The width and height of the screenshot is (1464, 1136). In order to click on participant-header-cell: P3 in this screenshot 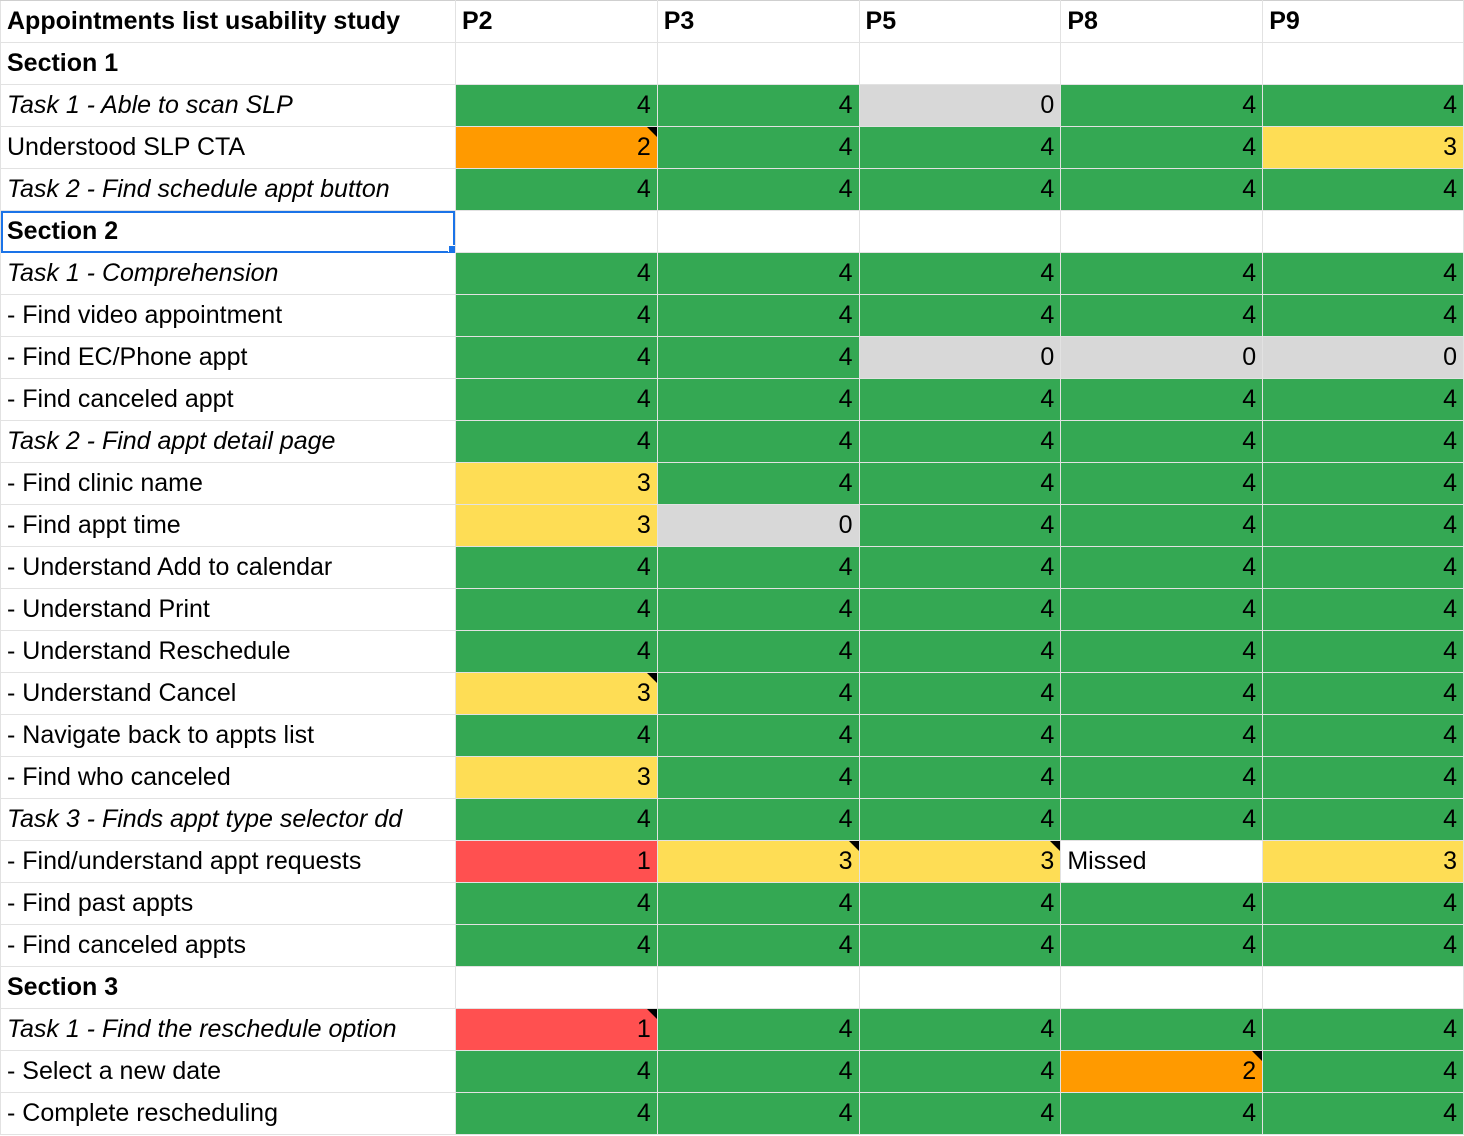, I will do `click(758, 21)`.